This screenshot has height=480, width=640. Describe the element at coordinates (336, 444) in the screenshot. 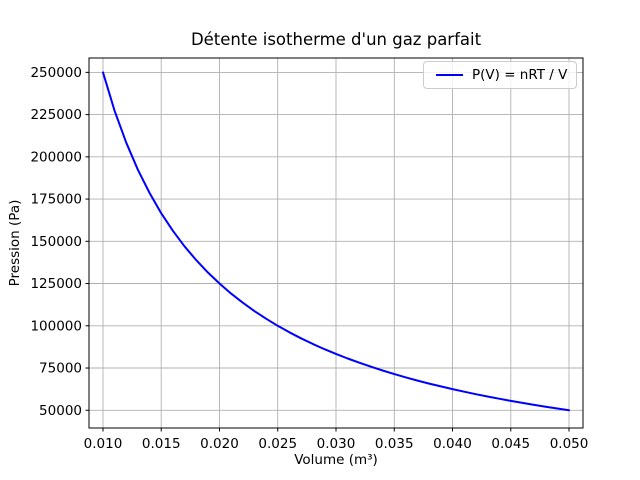

I see `x-tick-label: 0.030` at that location.